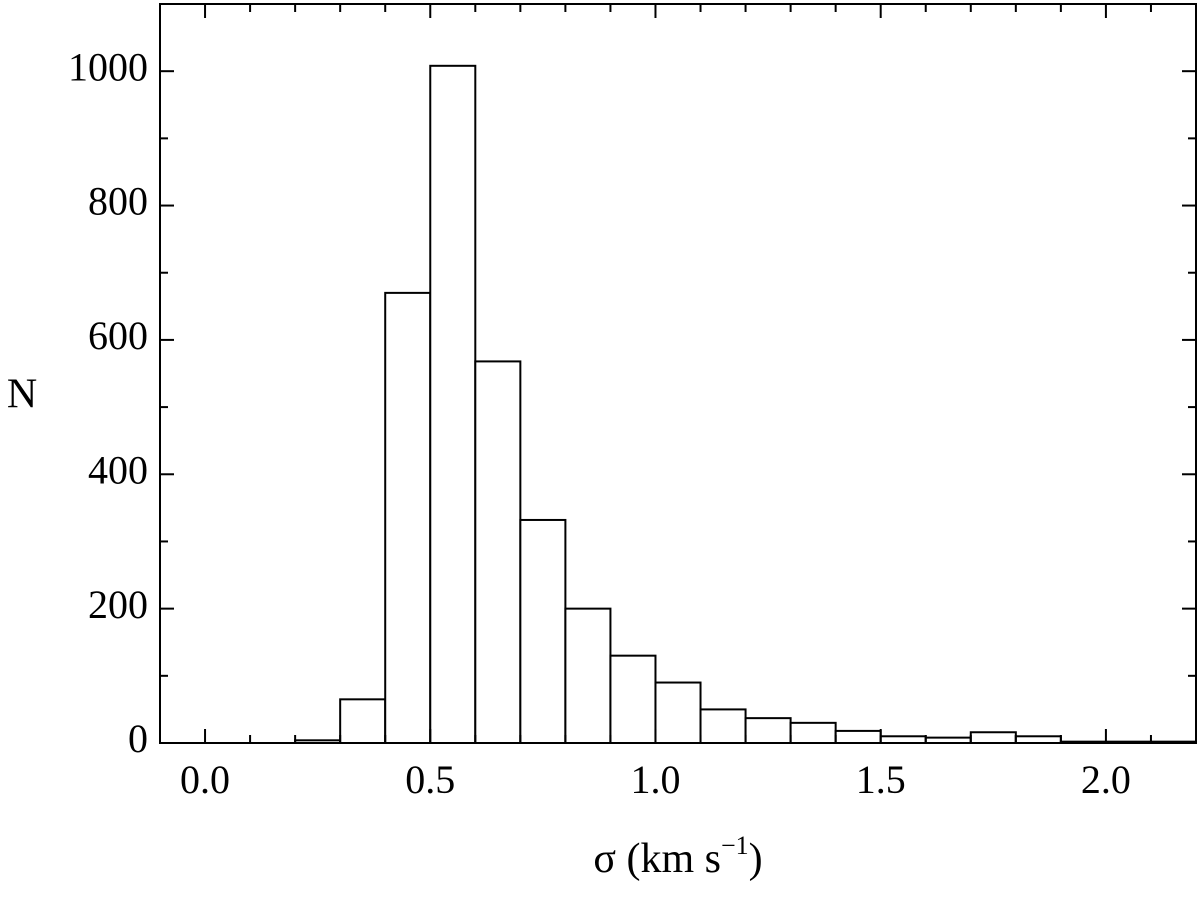  I want to click on x-tick-label: 0.0, so click(205, 779).